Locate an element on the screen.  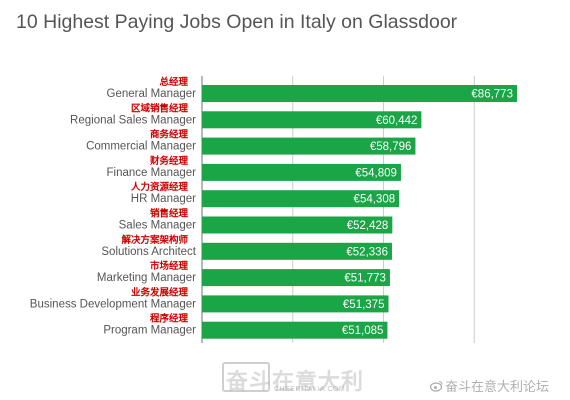
category-label-8: Marketing Manager is located at coordinates (146, 278).